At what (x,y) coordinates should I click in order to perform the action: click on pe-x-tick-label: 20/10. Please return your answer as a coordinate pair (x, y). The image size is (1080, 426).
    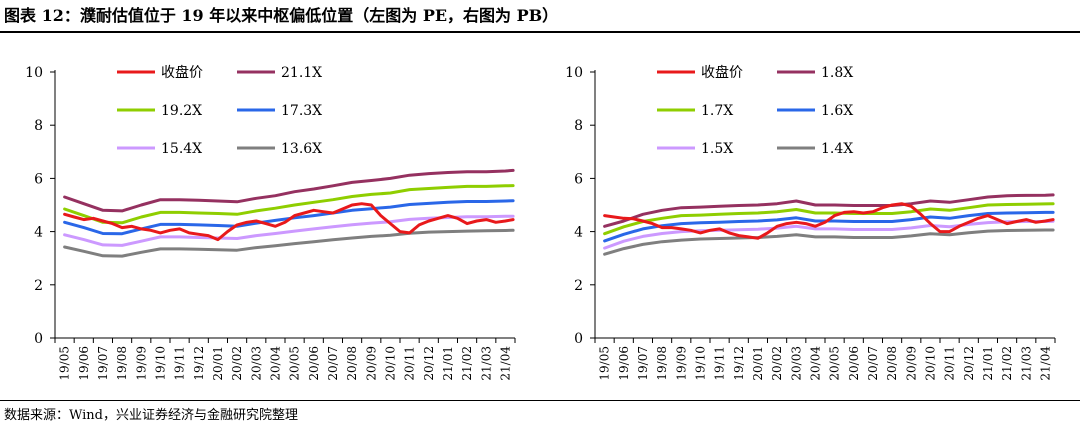
    Looking at the image, I should click on (390, 363).